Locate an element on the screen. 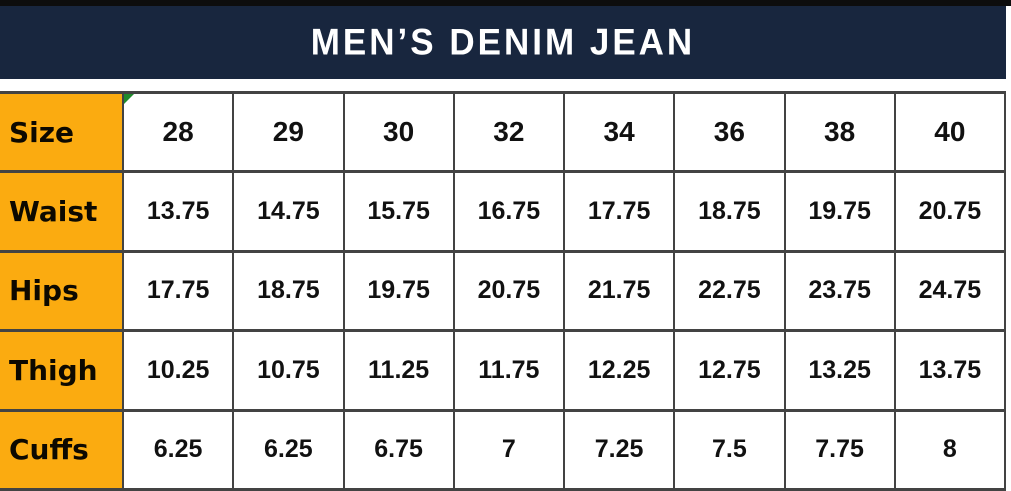 Image resolution: width=1011 pixels, height=491 pixels. measurement-cell: 22.75 is located at coordinates (729, 291).